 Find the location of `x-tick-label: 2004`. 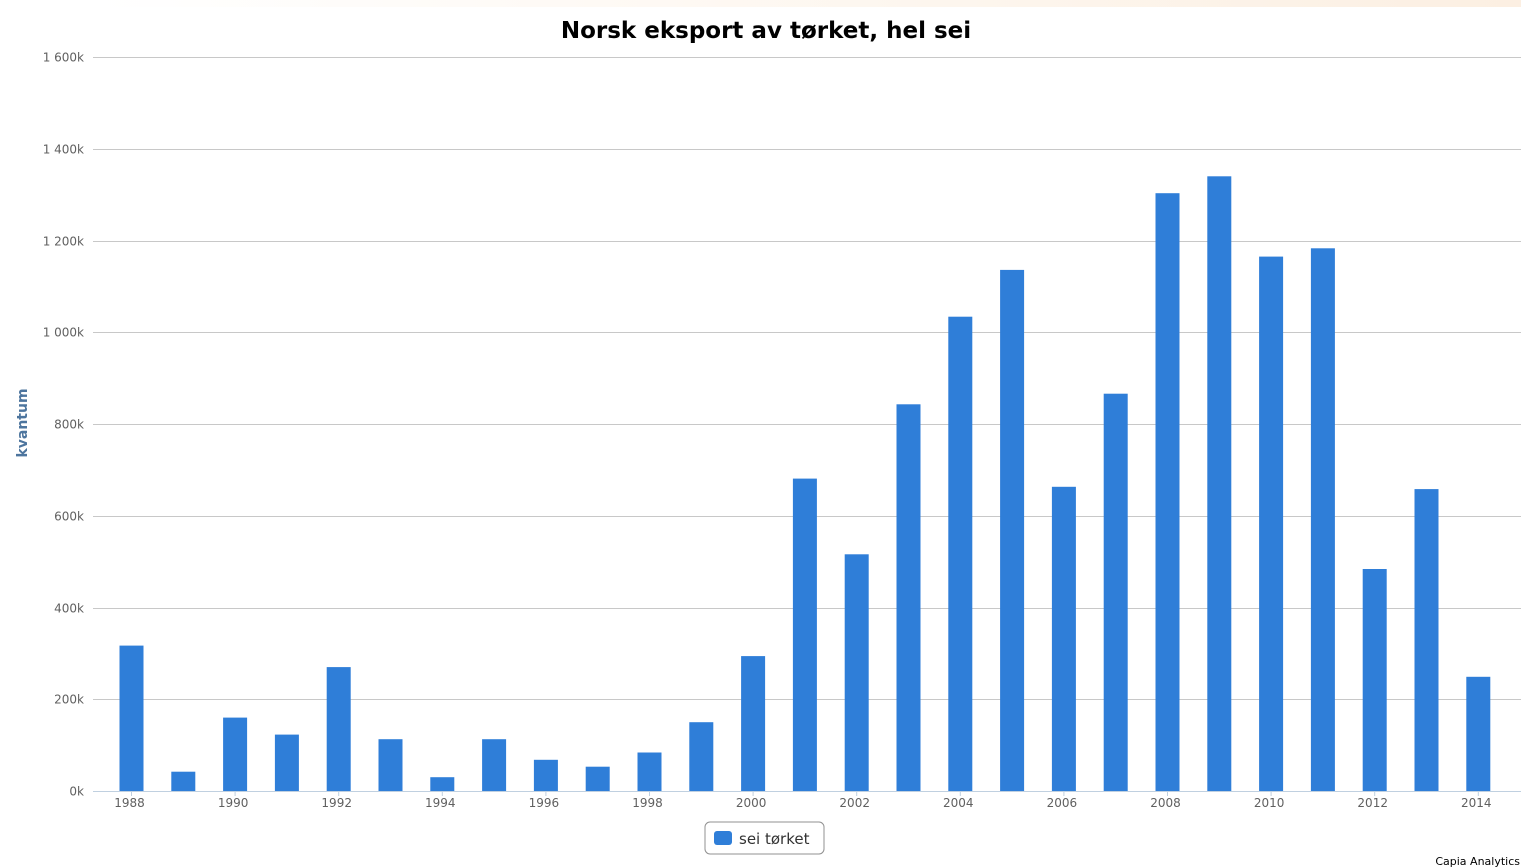

x-tick-label: 2004 is located at coordinates (958, 803).